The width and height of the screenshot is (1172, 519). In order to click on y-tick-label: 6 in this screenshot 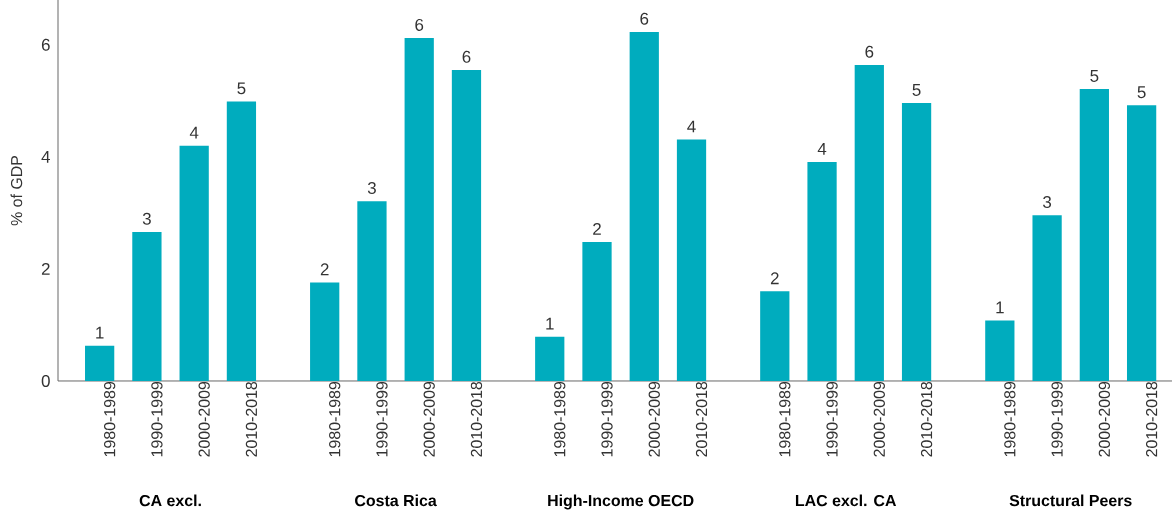, I will do `click(45, 44)`.